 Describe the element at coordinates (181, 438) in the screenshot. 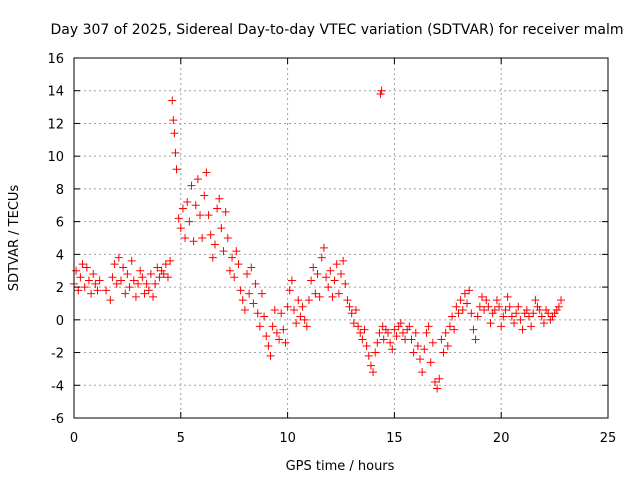

I see `x-tick-label: 5` at that location.